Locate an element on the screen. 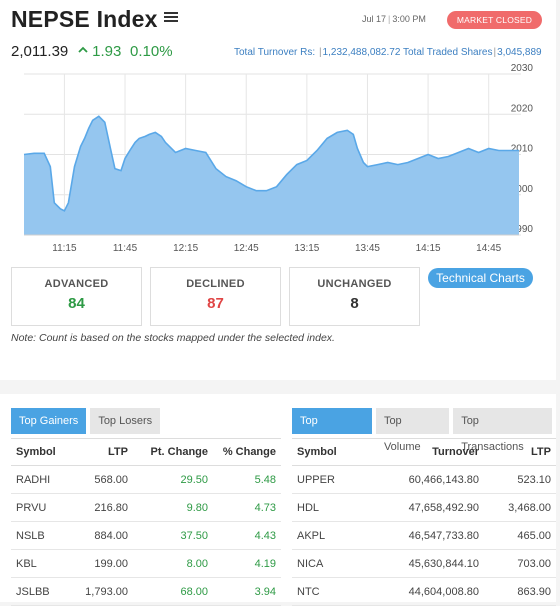 This screenshot has height=606, width=560. cell-pct-change: 4.19 is located at coordinates (247, 563).